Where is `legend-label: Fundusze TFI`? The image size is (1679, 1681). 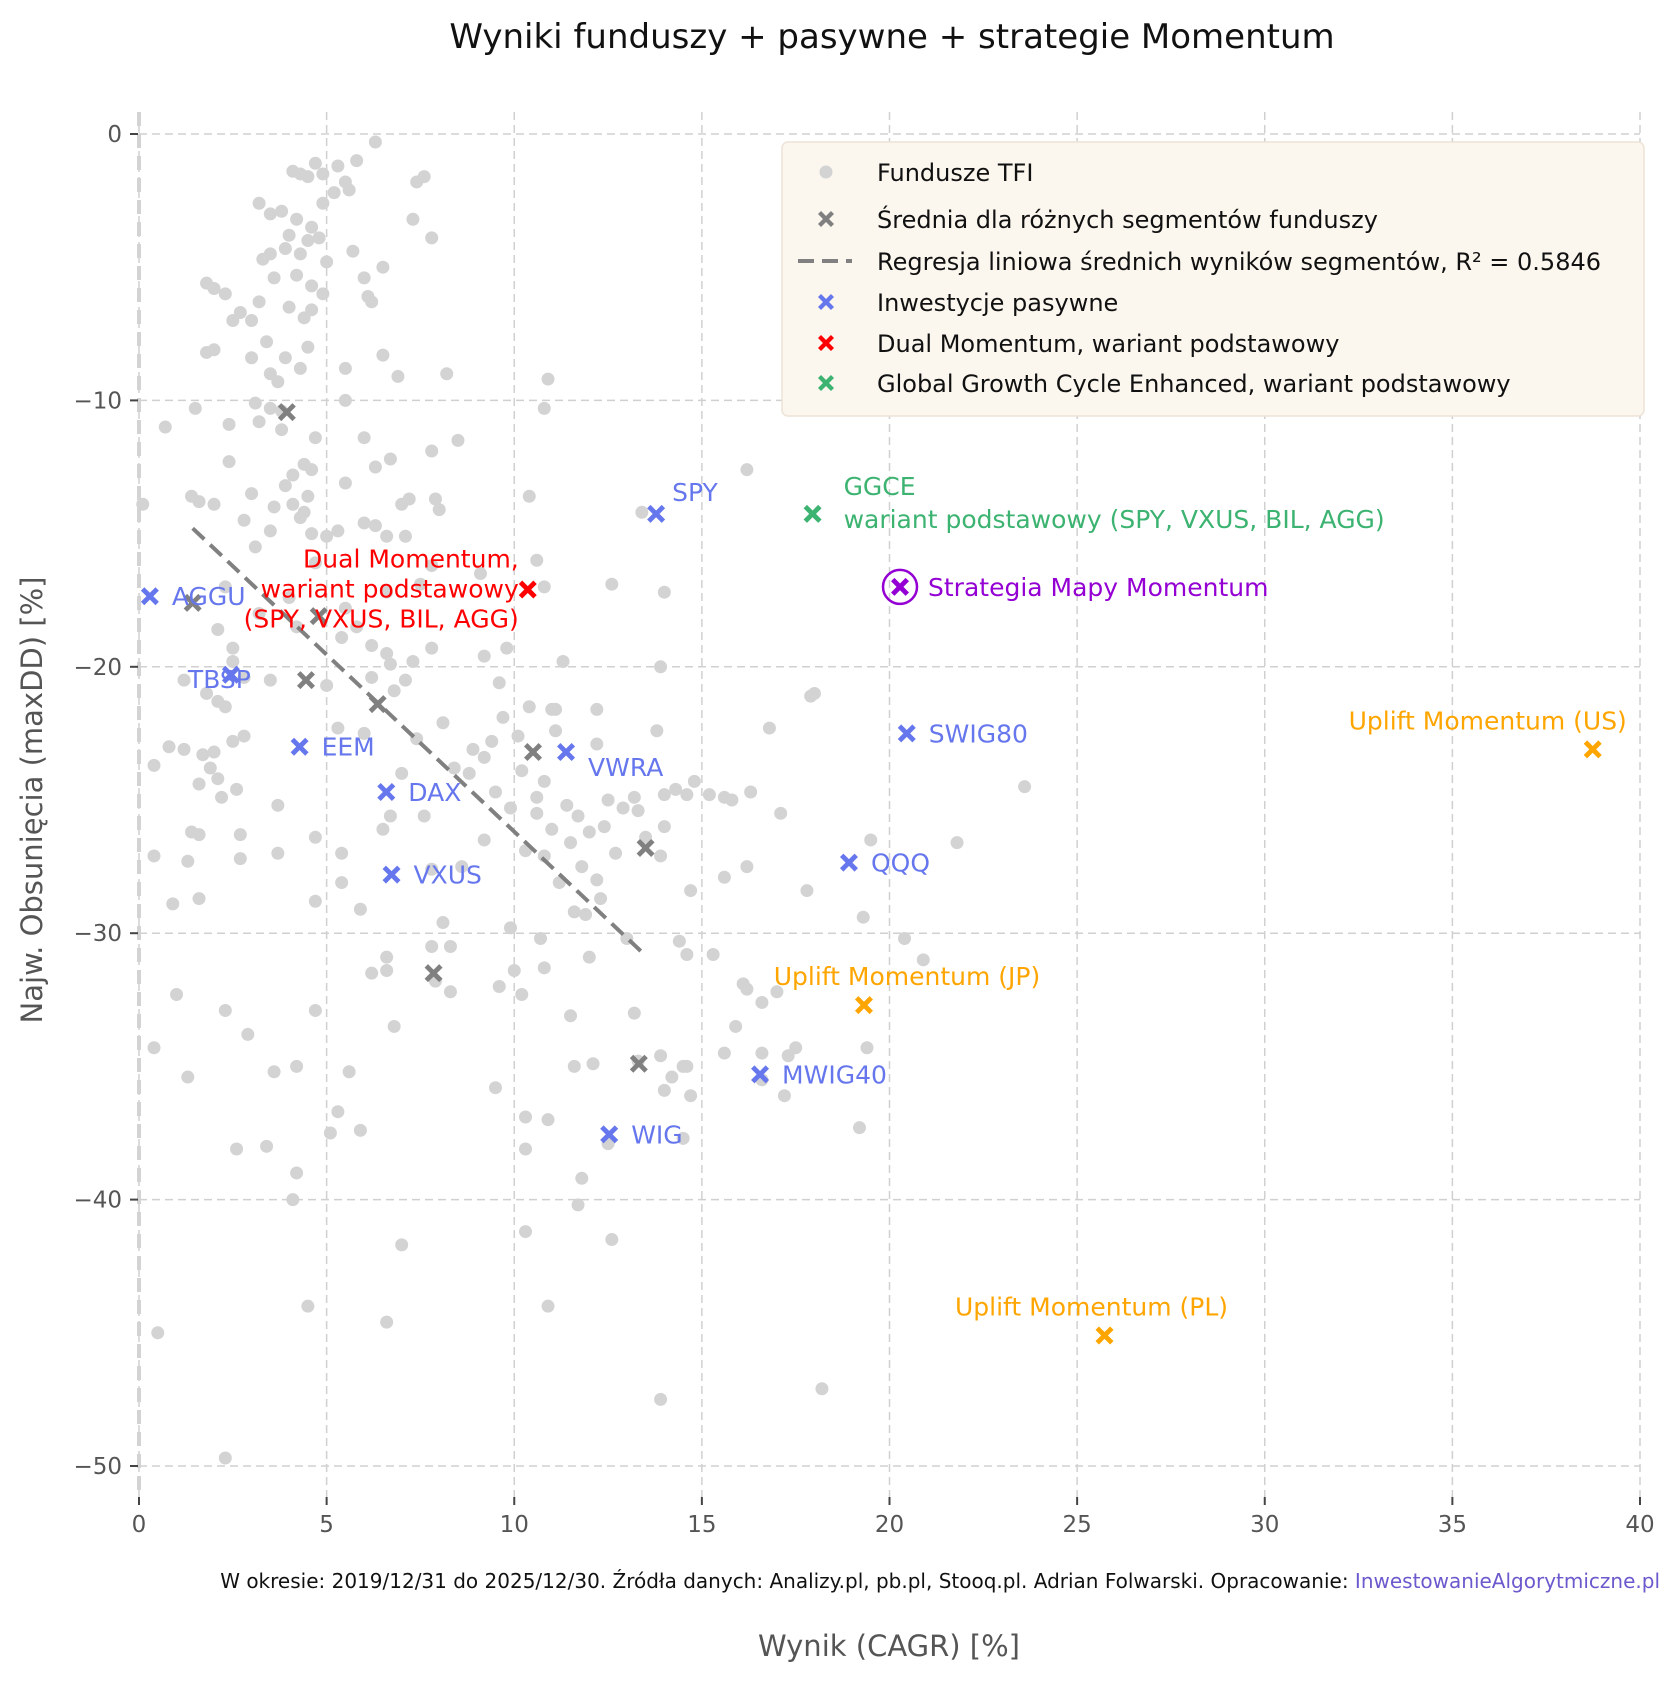
legend-label: Fundusze TFI is located at coordinates (955, 173).